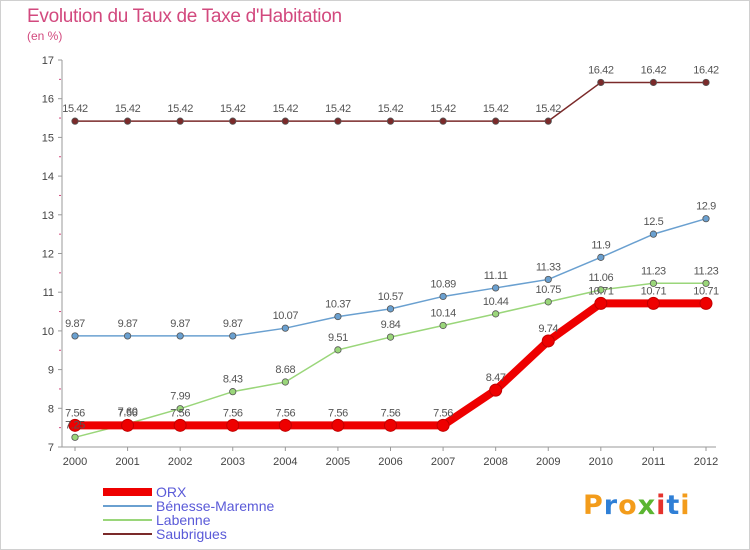 The height and width of the screenshot is (550, 750). I want to click on proxiti-logo: Proxiti, so click(637, 505).